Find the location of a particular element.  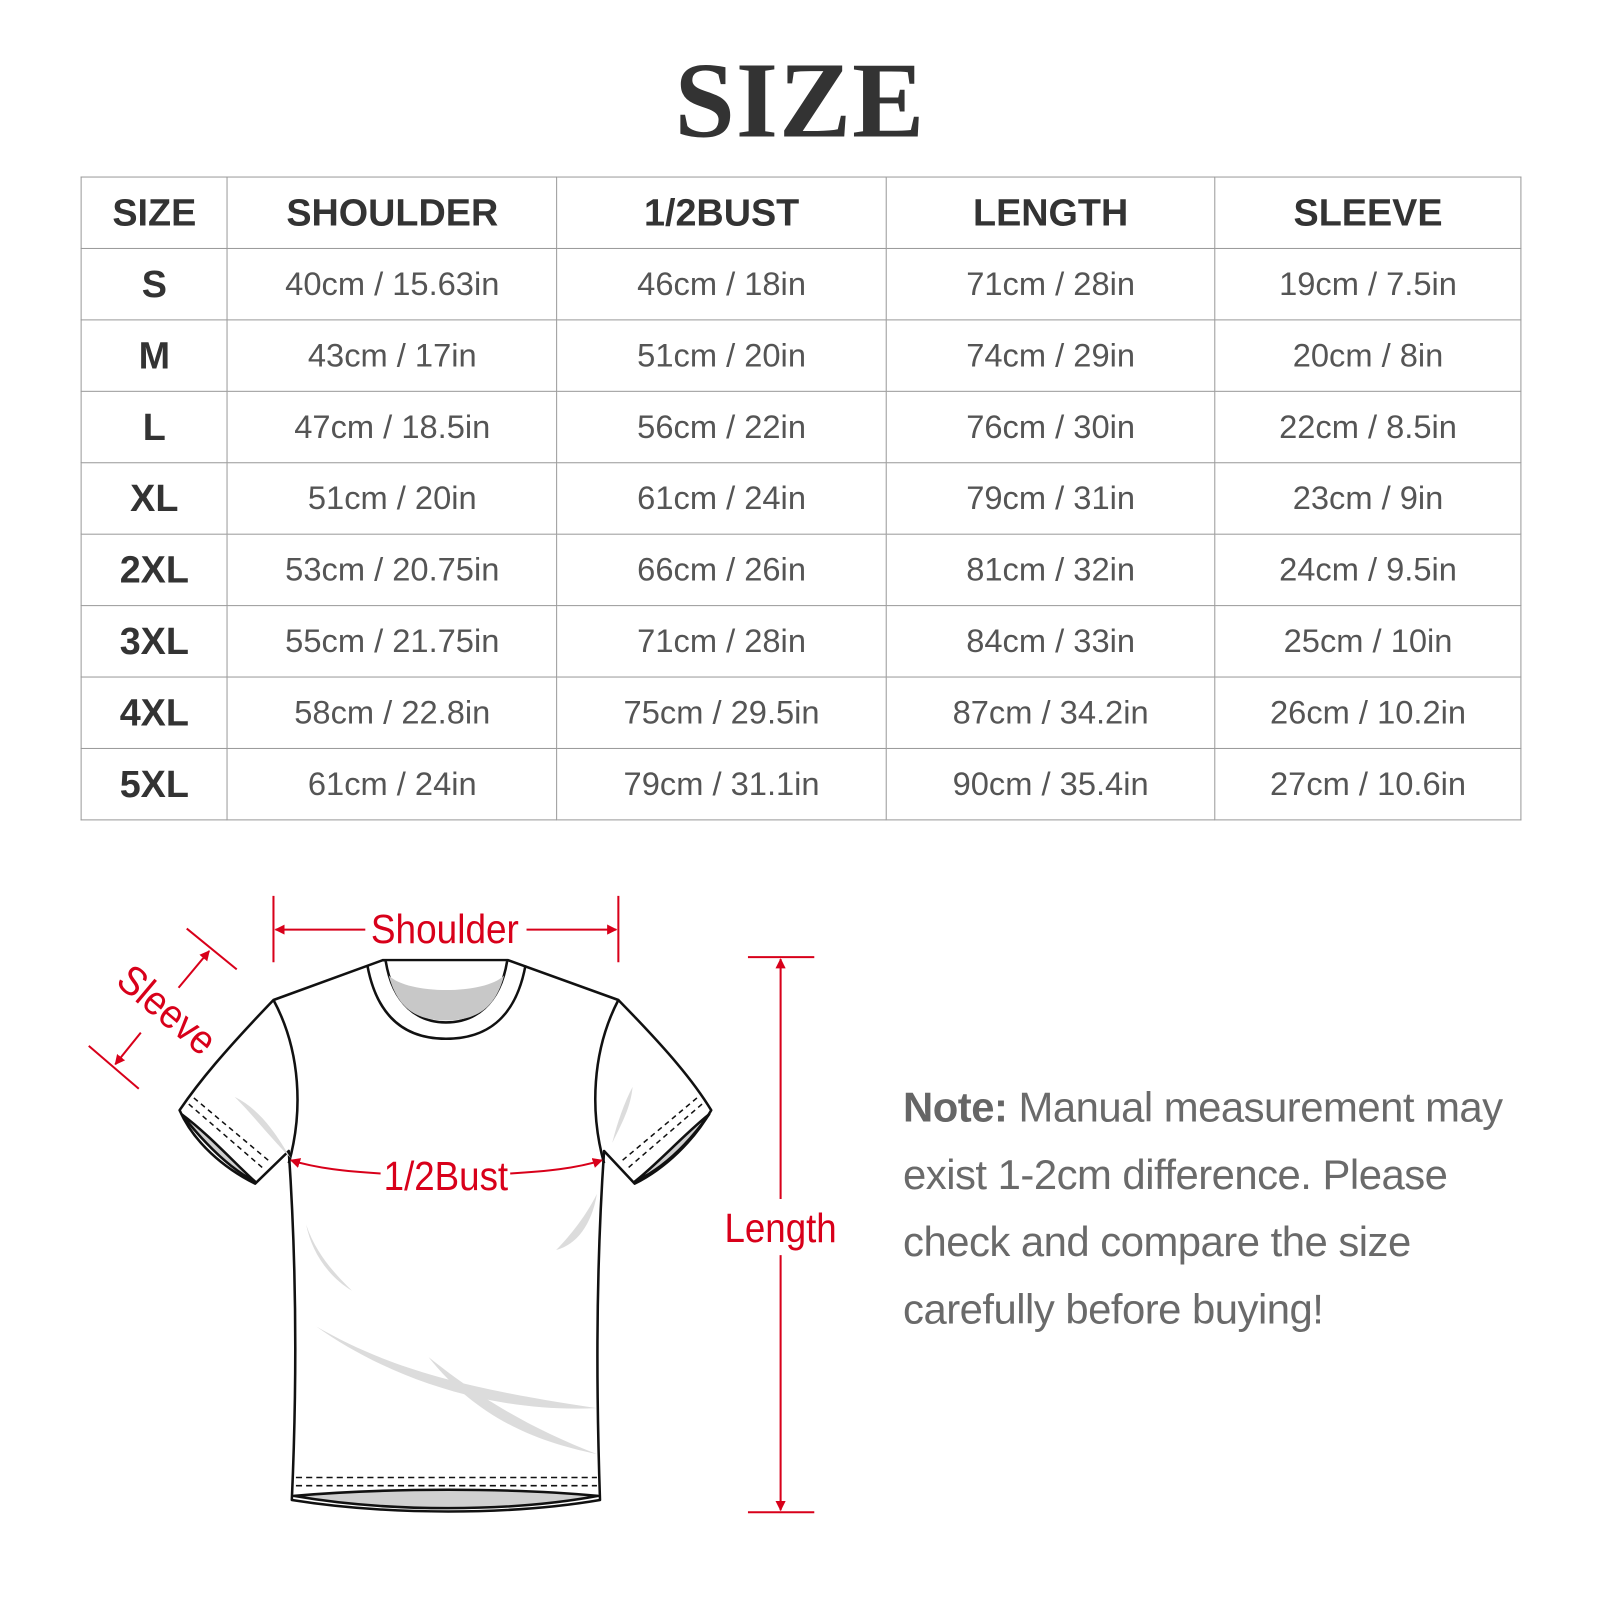

length-label: Length is located at coordinates (780, 1228).